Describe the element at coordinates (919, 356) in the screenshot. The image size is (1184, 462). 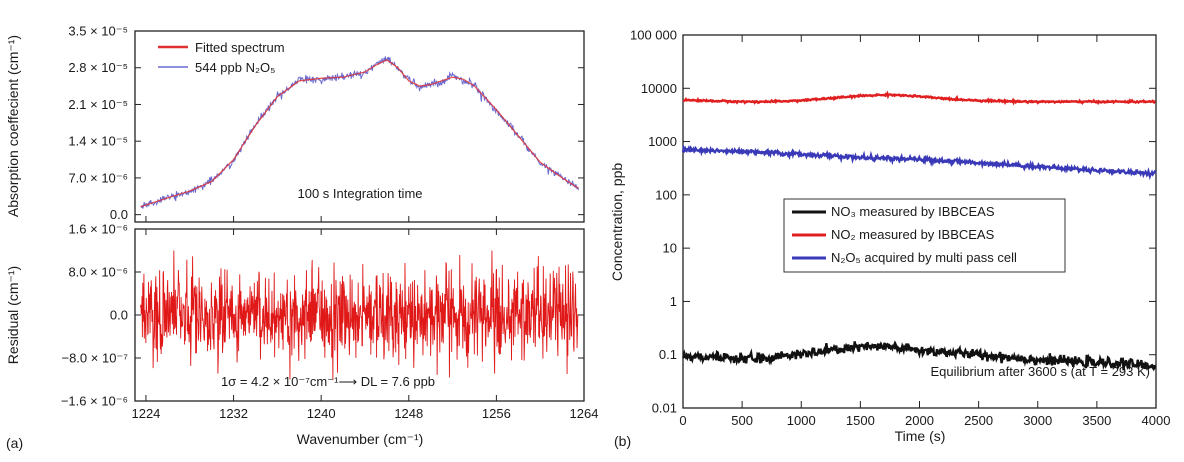
I see `series-no3` at that location.